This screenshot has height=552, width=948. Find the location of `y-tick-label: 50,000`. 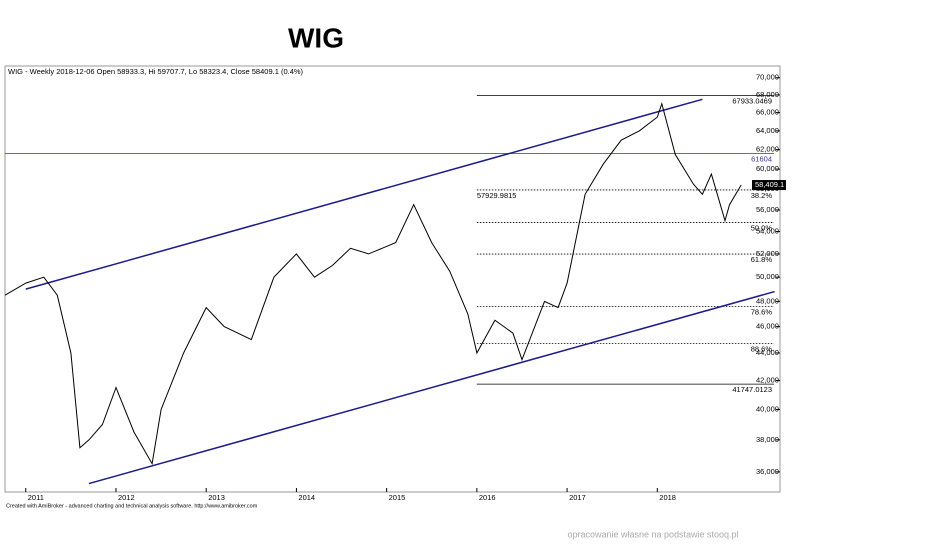

y-tick-label: 50,000 is located at coordinates (767, 276).